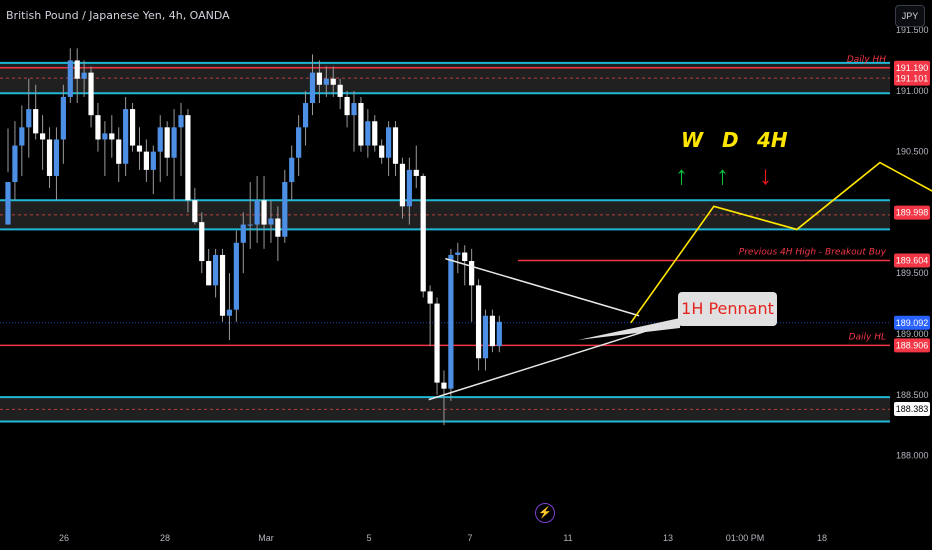  I want to click on price-tag-label: 188.383, so click(912, 409).